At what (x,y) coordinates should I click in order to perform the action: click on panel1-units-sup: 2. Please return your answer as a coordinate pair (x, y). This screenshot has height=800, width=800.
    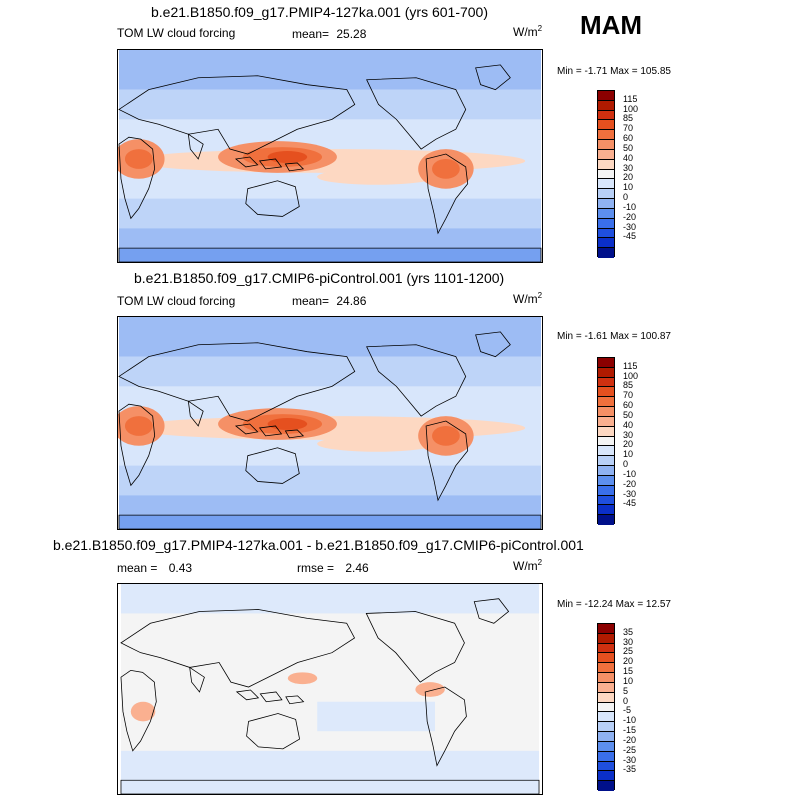
    Looking at the image, I should click on (540, 28).